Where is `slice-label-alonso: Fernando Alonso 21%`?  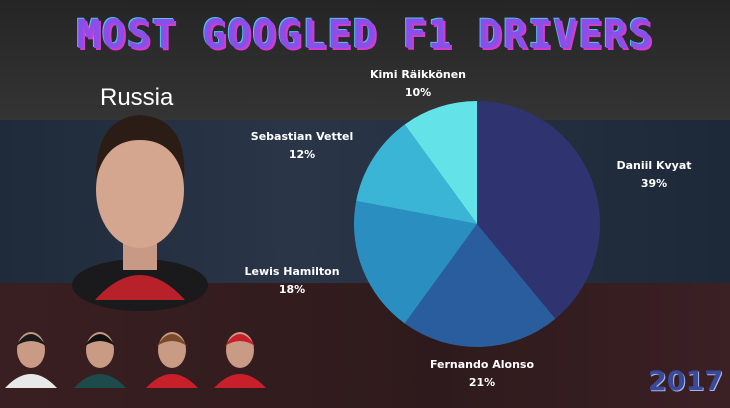
slice-label-alonso: Fernando Alonso 21% is located at coordinates (482, 373).